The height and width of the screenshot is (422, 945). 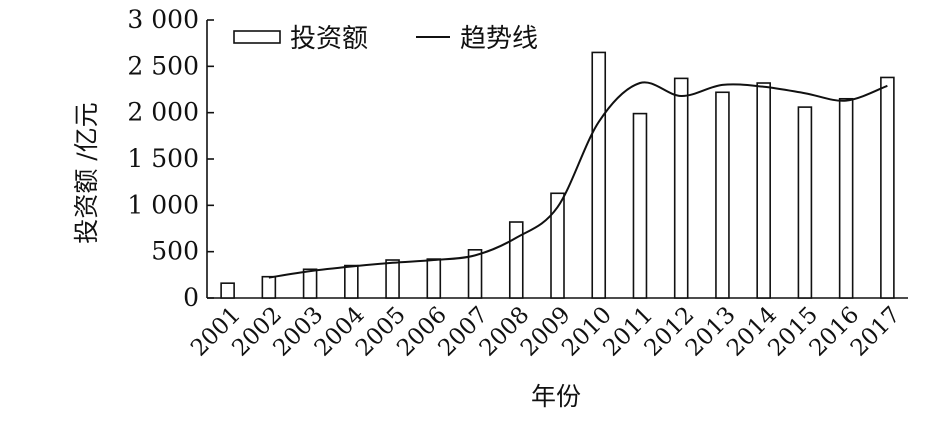 I want to click on legend-bar-swatch, so click(x=257, y=37).